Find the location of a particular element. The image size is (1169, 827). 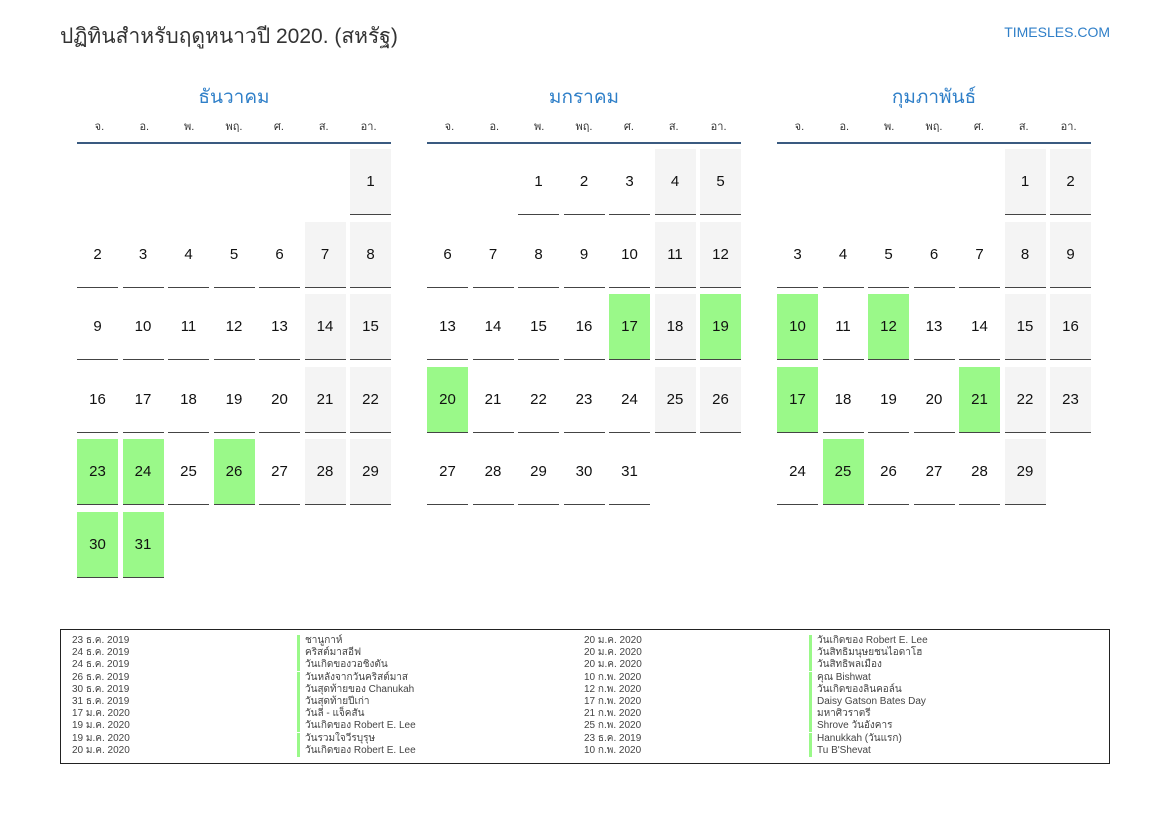

site-link: TIMESLES.COM is located at coordinates (1057, 32).